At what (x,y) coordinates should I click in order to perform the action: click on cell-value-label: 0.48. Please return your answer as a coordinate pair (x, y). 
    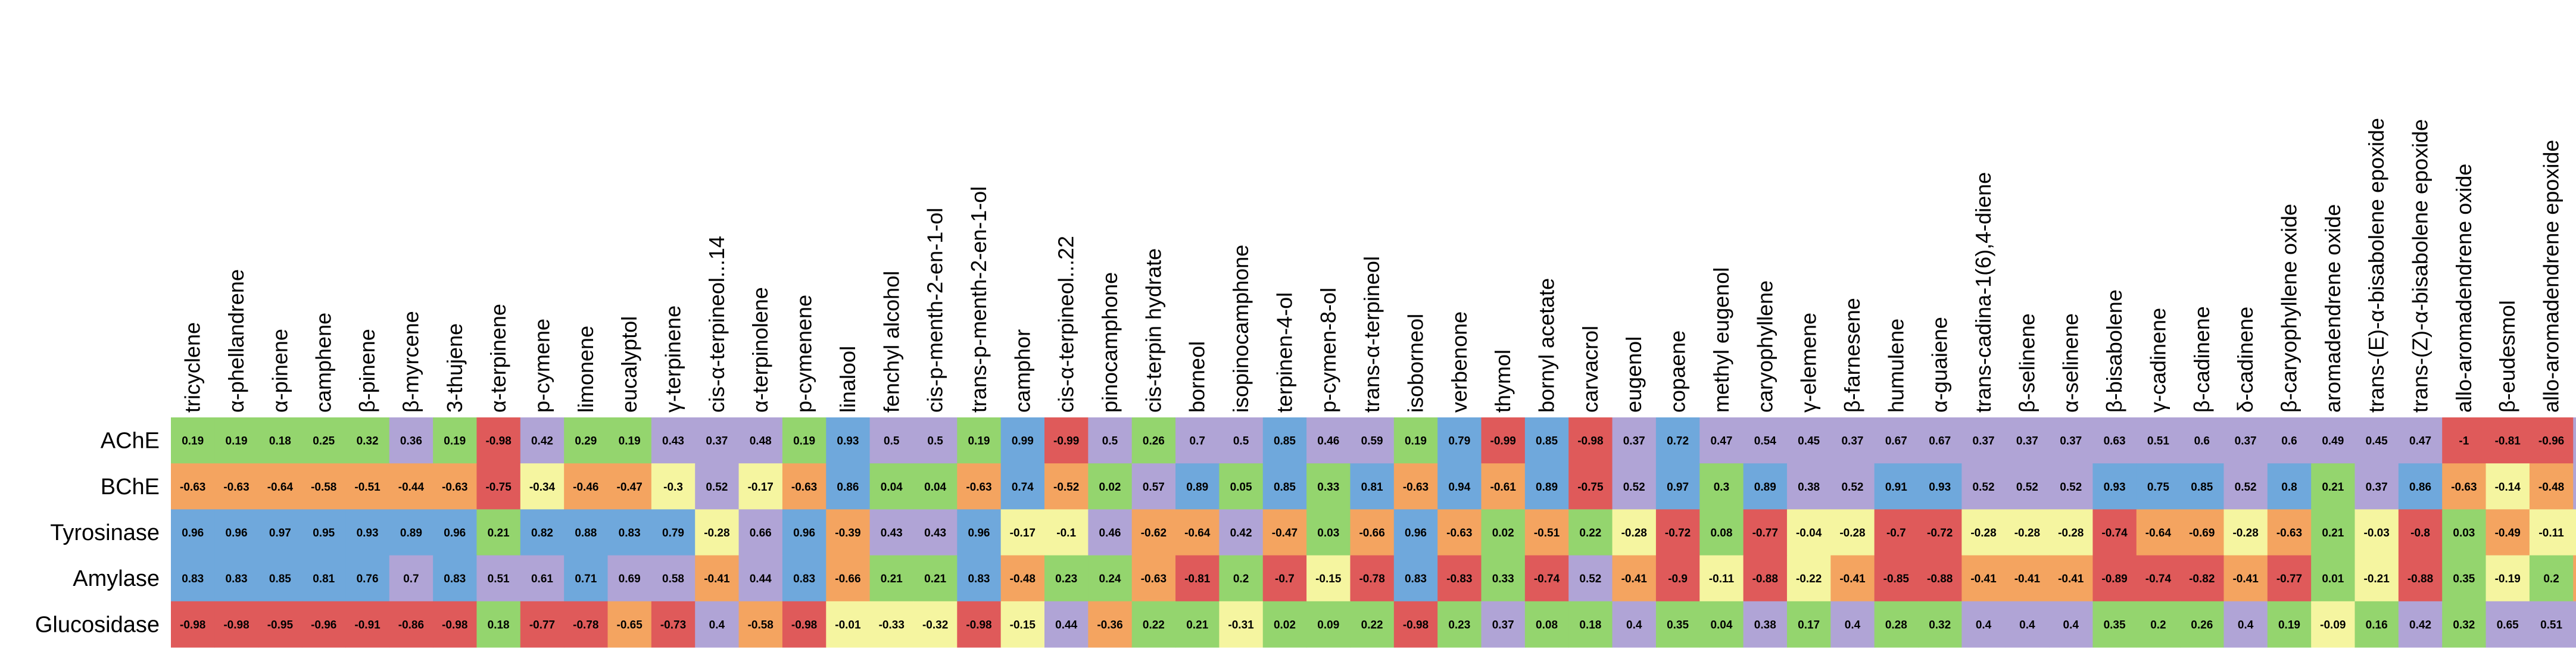
    Looking at the image, I should click on (761, 441).